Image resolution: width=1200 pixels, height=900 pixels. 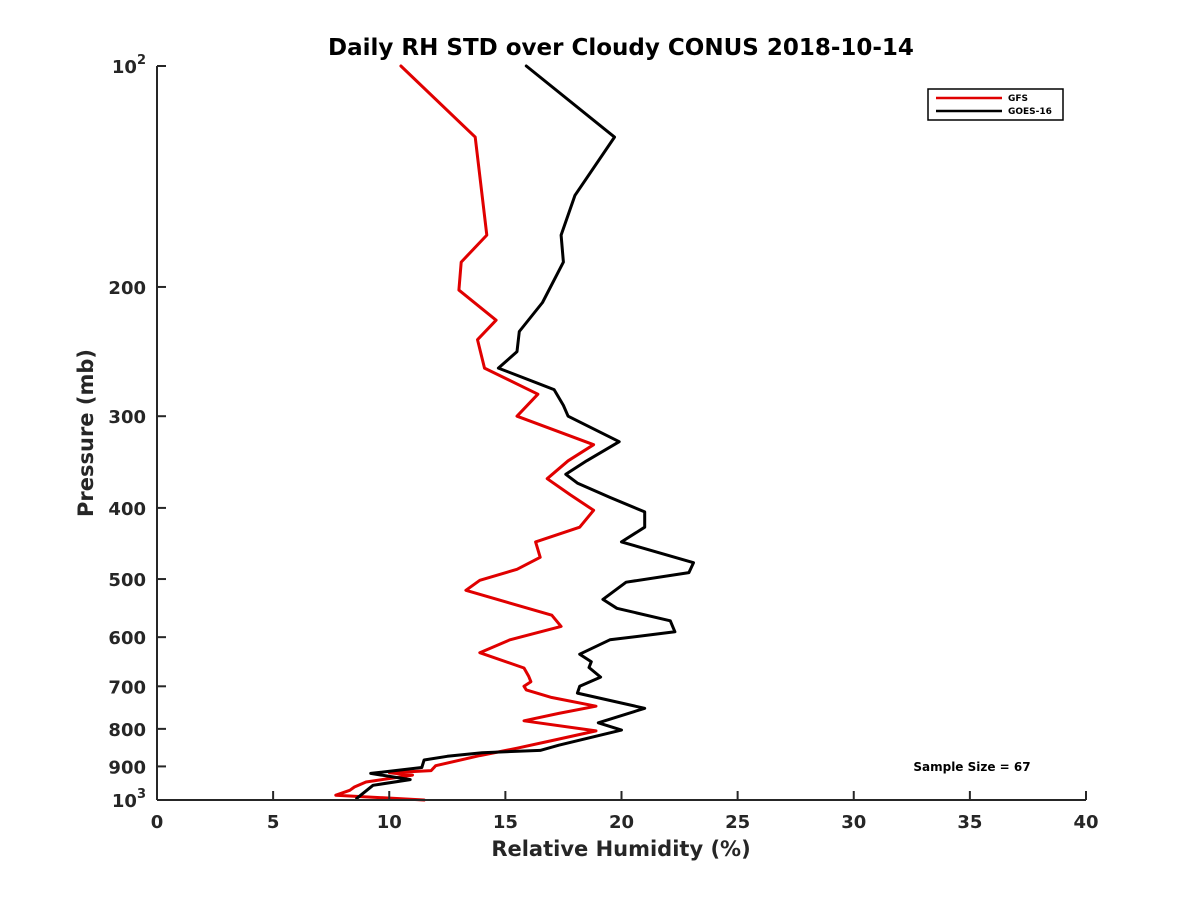 I want to click on x-tick-label: 40, so click(x=1085, y=822).